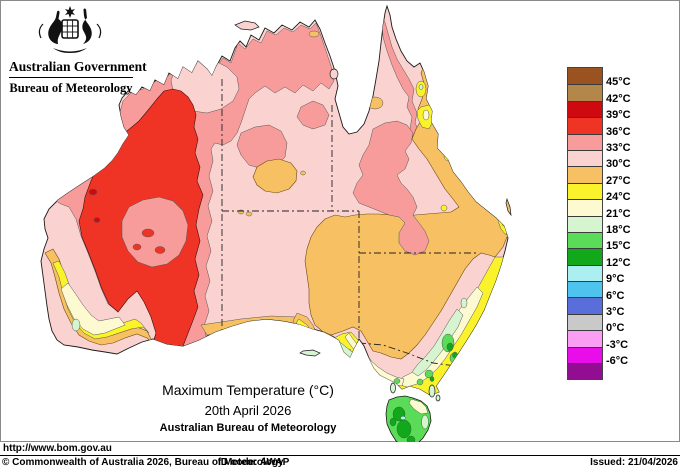 This screenshot has height=467, width=680. What do you see at coordinates (397, 381) in the screenshot?
I see `region-15-18-vic3` at bounding box center [397, 381].